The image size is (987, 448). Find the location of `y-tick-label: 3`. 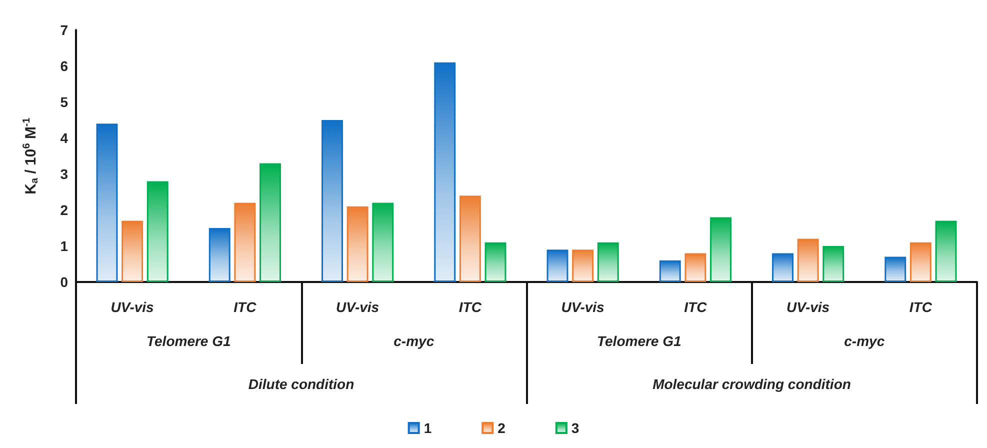

y-tick-label: 3 is located at coordinates (64, 174).